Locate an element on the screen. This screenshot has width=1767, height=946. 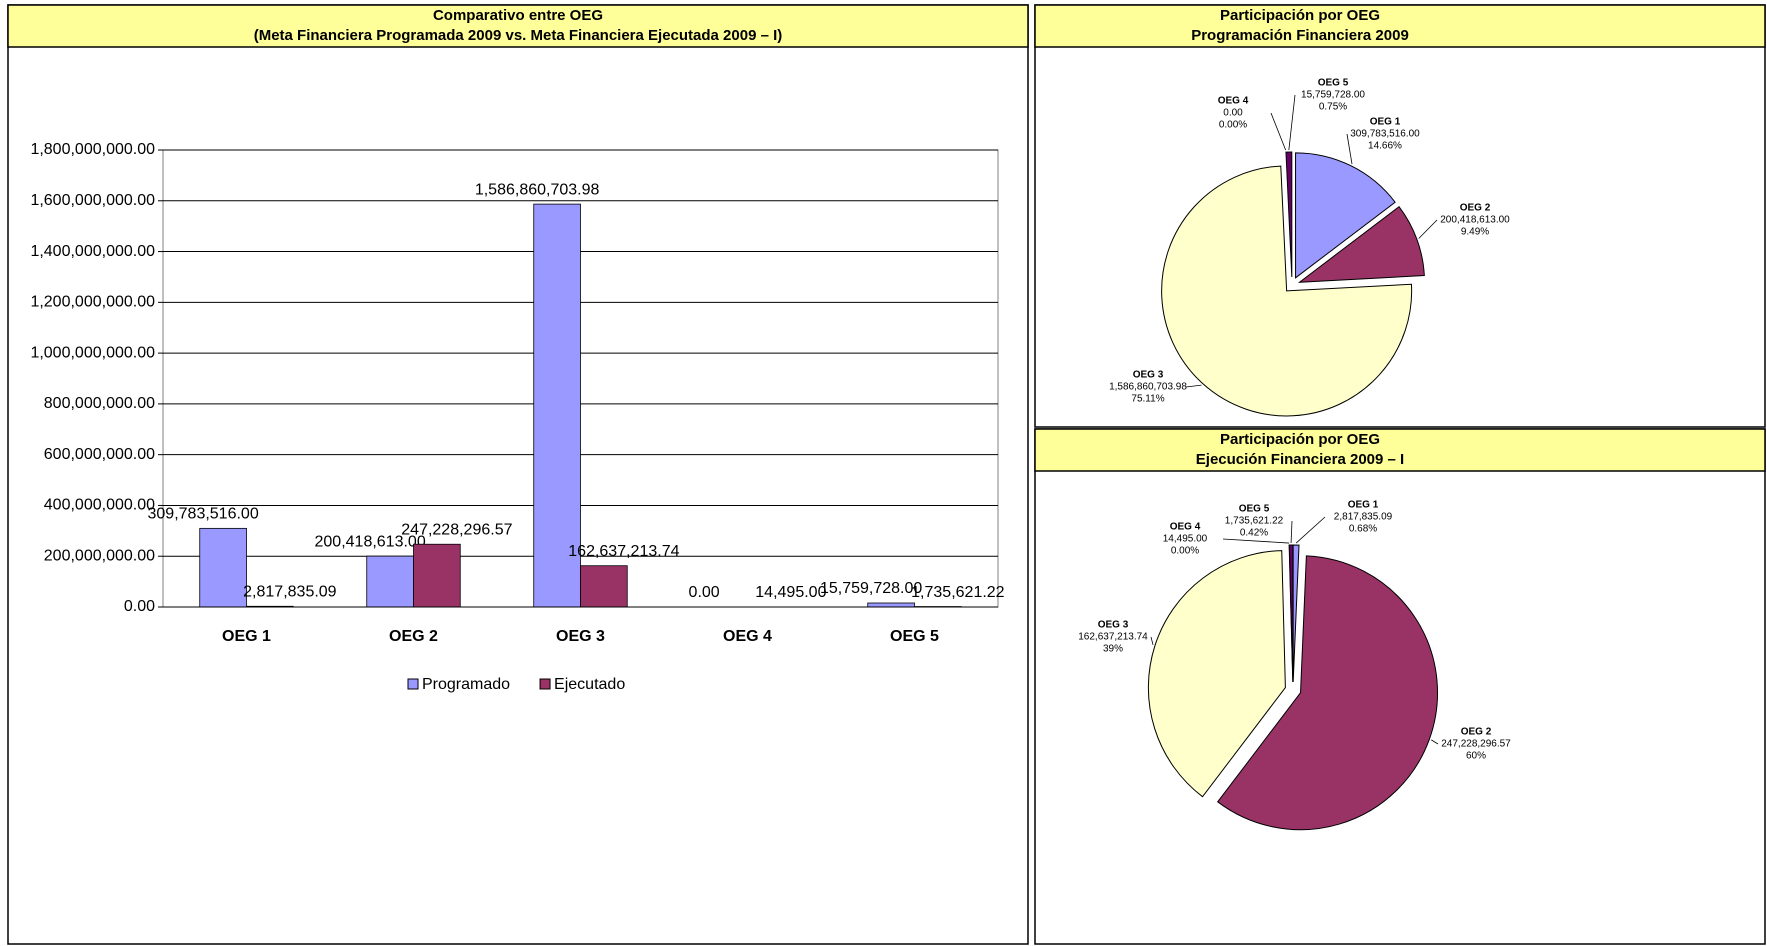
x-tick-label: OEG 1 is located at coordinates (246, 636).